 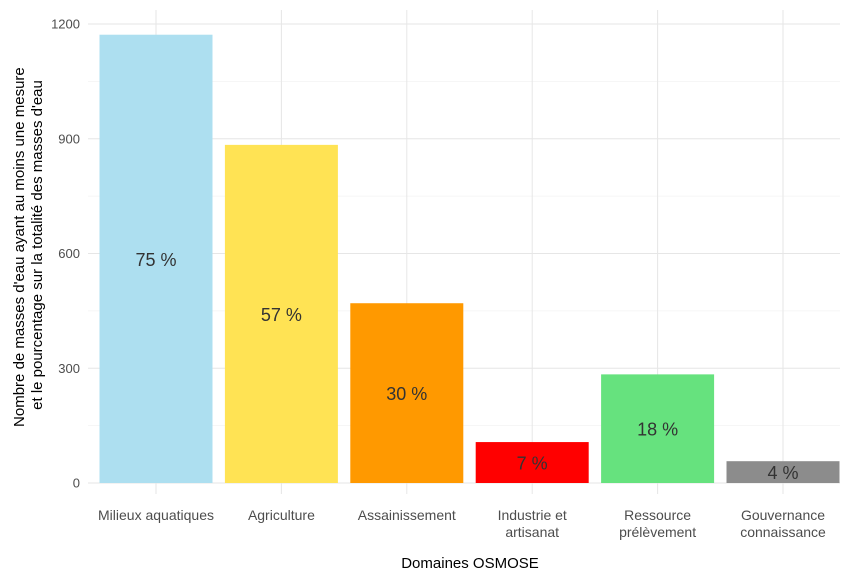 I want to click on y-axis-ticks: 0 300 600 900 1200, so click(x=65, y=254).